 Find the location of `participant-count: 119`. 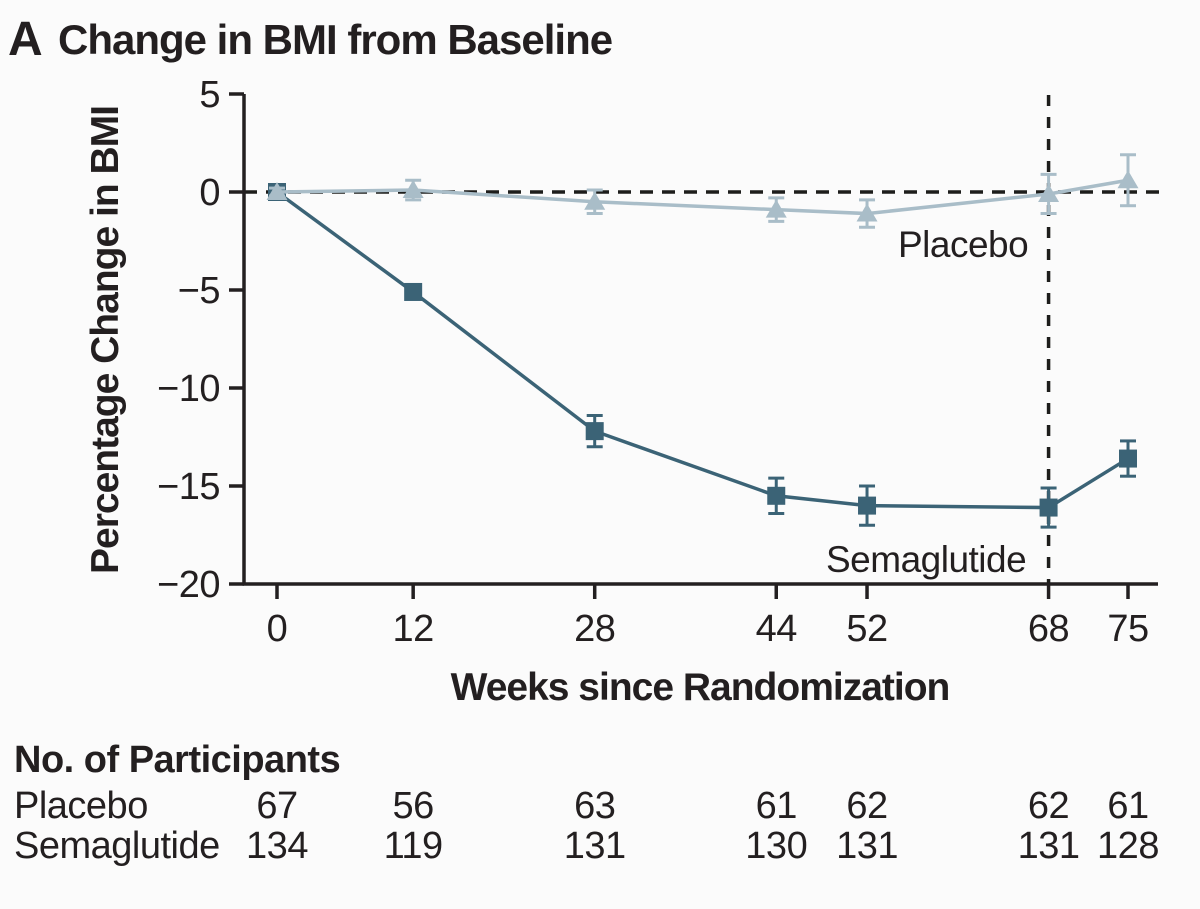

participant-count: 119 is located at coordinates (413, 846).